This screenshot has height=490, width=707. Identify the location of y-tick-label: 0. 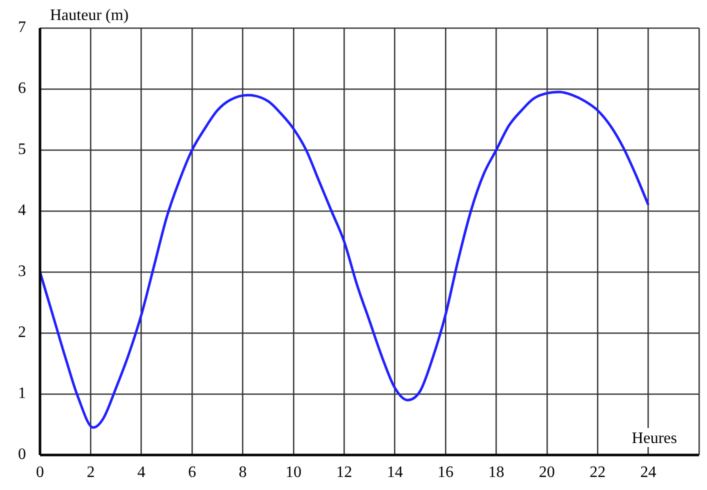
(22, 455).